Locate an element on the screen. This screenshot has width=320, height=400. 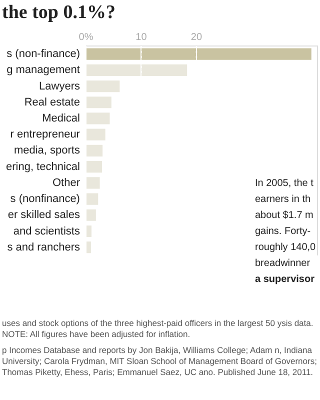
y-tick-label: g management is located at coordinates (43, 70).